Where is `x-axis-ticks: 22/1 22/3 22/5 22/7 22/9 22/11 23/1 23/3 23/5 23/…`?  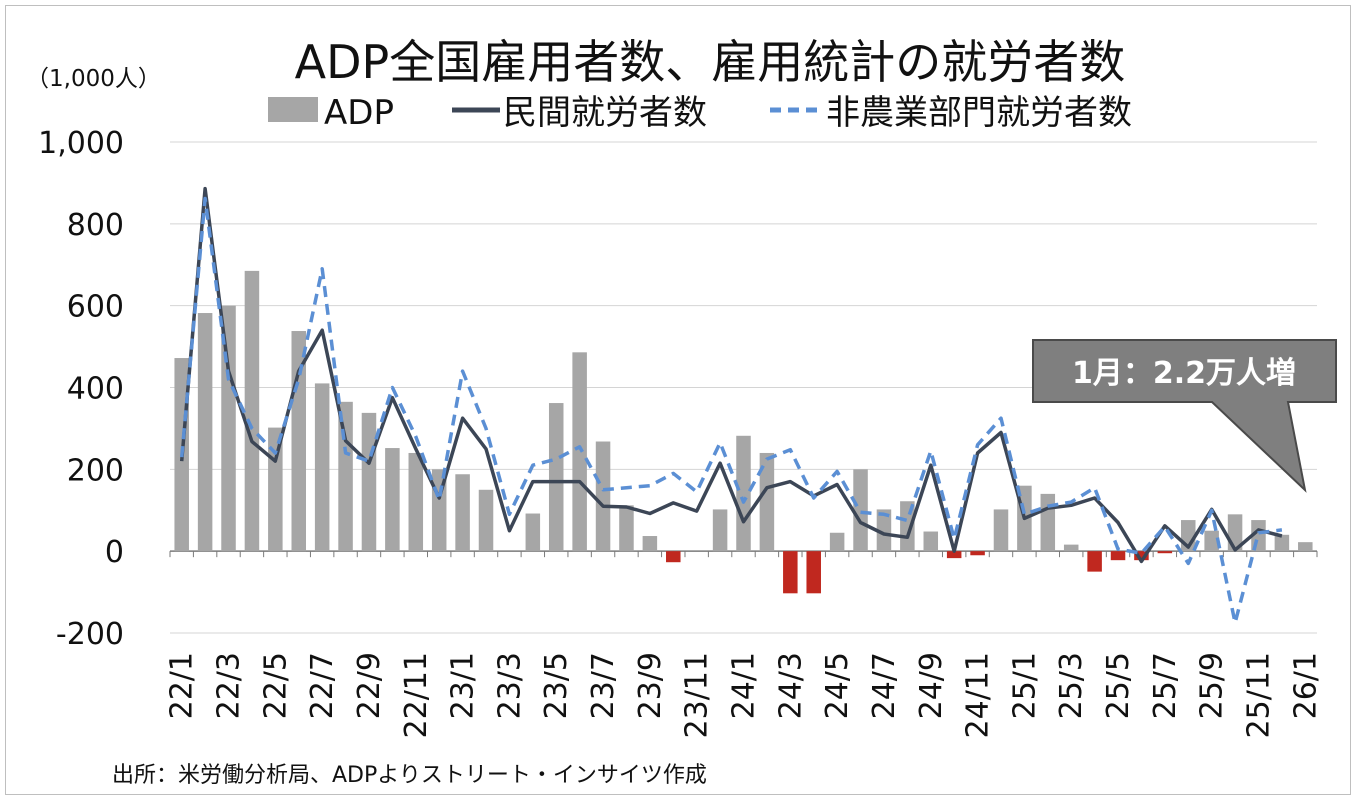 x-axis-ticks: 22/1 22/3 22/5 22/7 22/9 22/11 23/1 23/3 23/5 23/… is located at coordinates (744, 695).